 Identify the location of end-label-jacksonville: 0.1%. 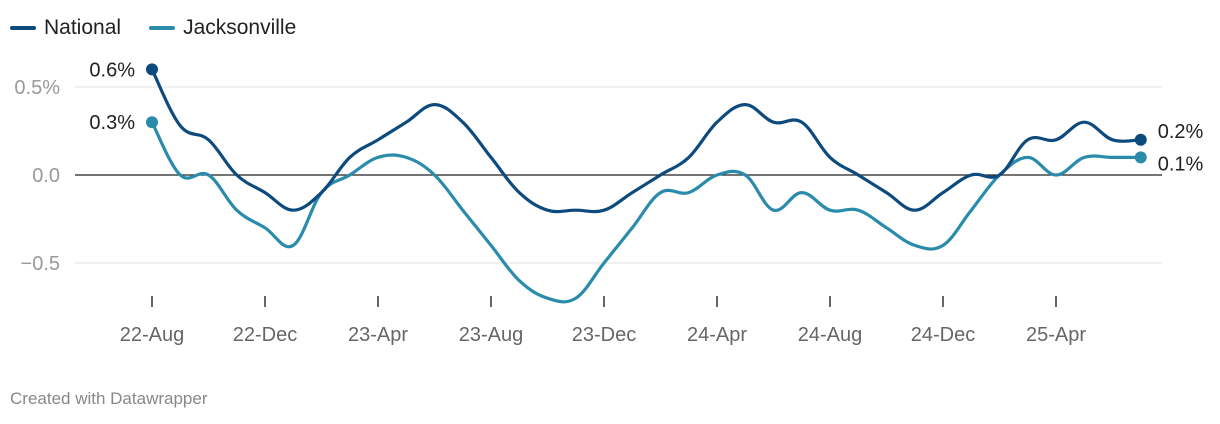
(1181, 164).